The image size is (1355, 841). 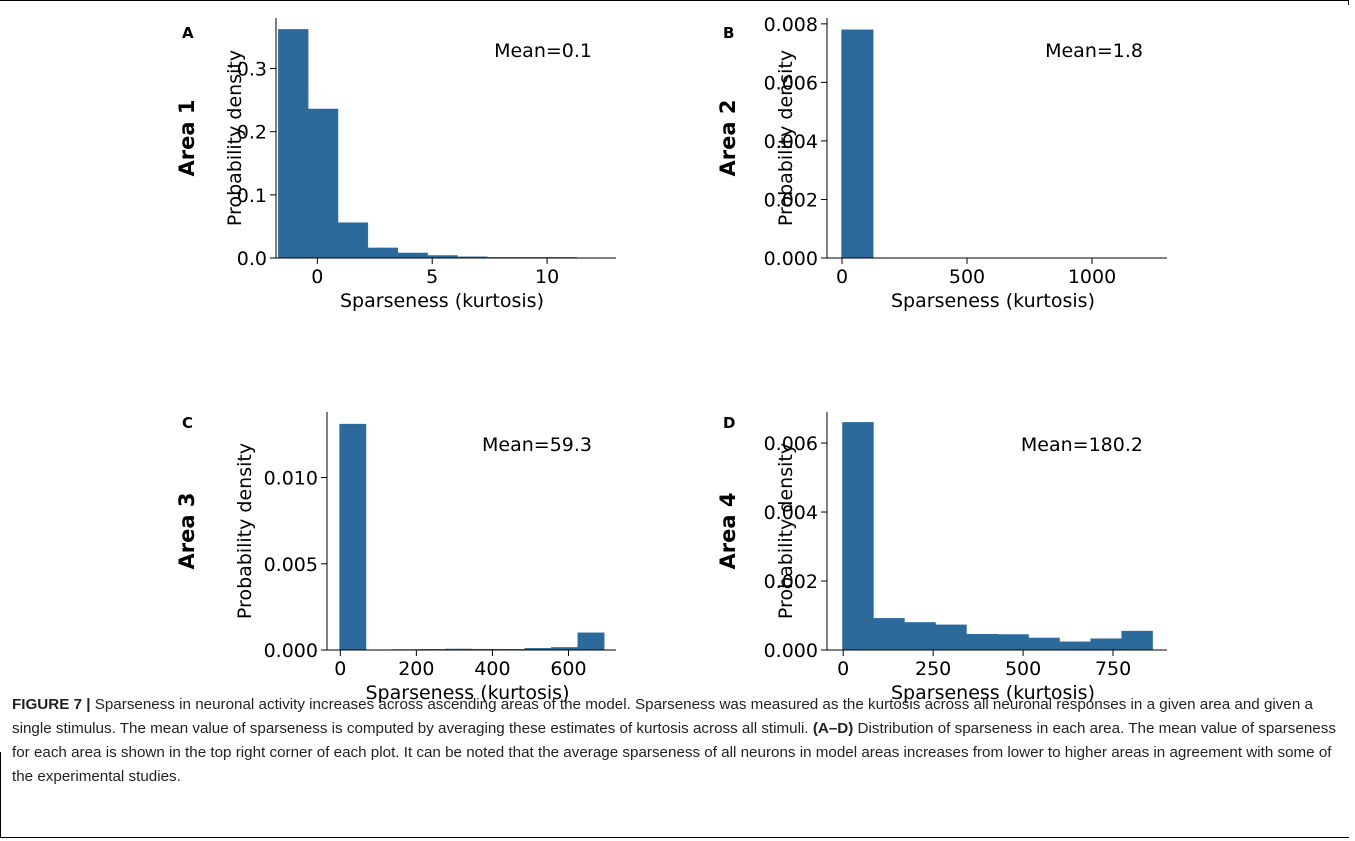 What do you see at coordinates (933, 669) in the screenshot?
I see `x-tick-label: 250` at bounding box center [933, 669].